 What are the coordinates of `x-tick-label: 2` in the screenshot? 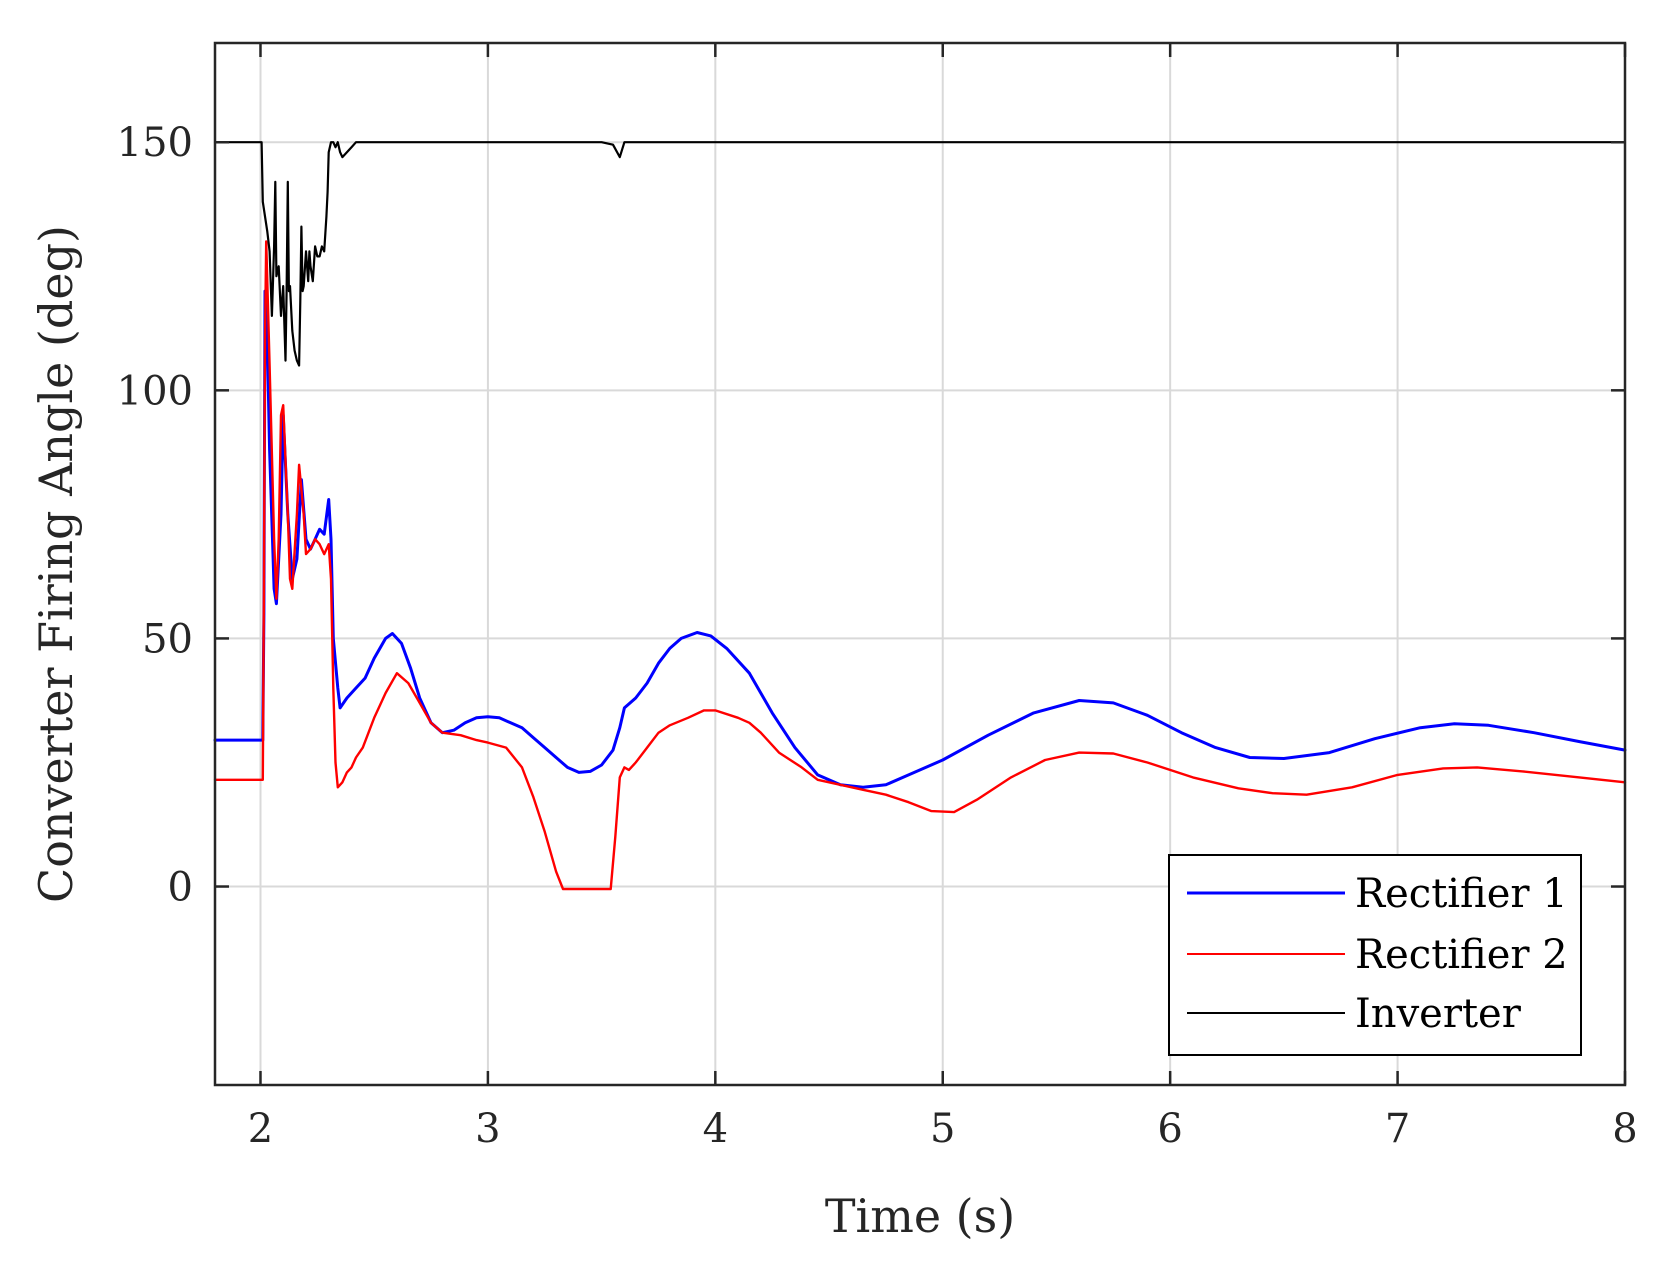 It's located at (260, 1129).